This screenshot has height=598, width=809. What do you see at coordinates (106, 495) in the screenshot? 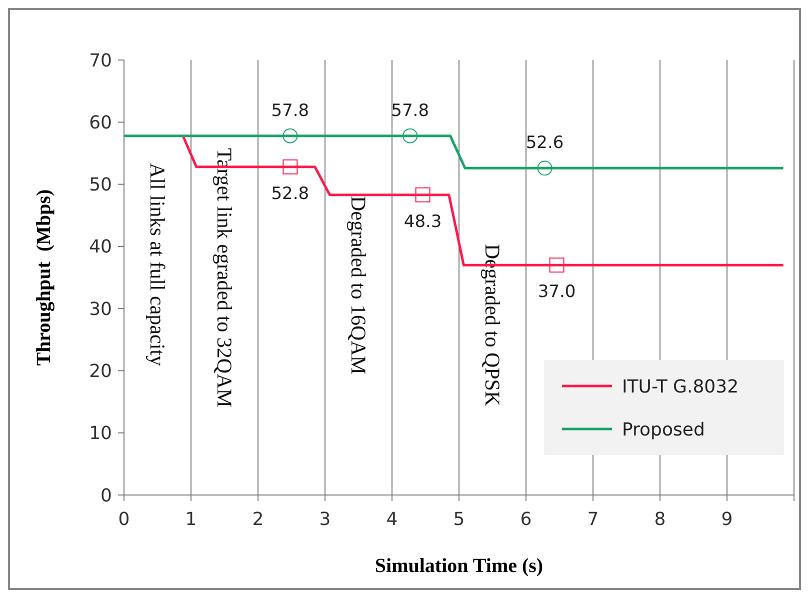
I see `y-tick-label: 0` at bounding box center [106, 495].